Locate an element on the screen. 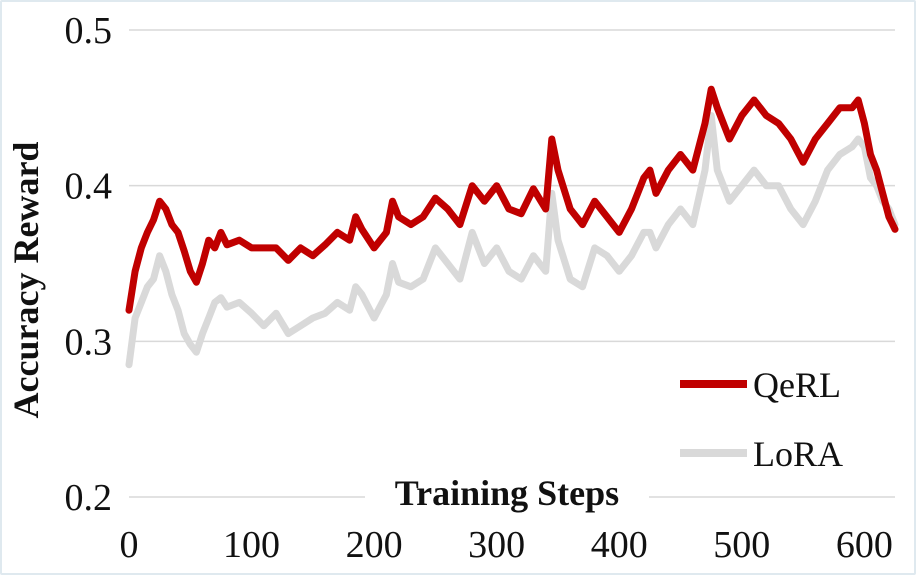 The height and width of the screenshot is (575, 916). legend-label-qerl: QeRL is located at coordinates (797, 385).